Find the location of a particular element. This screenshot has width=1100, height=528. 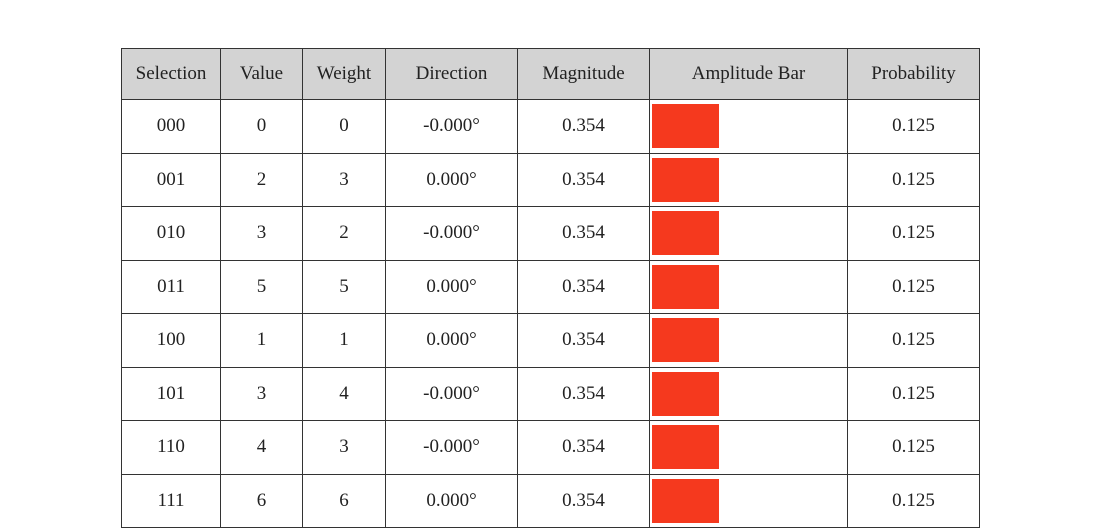

table-row: 001 2 3 0.000° 0.354 0.125 is located at coordinates (550, 179).